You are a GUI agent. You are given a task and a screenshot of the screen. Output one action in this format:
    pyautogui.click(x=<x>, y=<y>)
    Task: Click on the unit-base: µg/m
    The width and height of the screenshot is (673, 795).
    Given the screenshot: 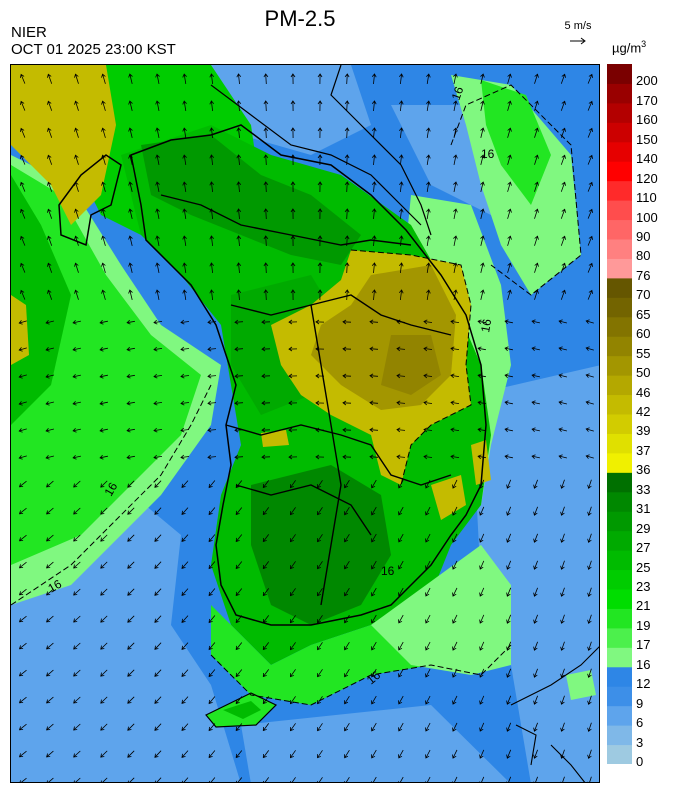 What is the action you would take?
    pyautogui.click(x=627, y=48)
    